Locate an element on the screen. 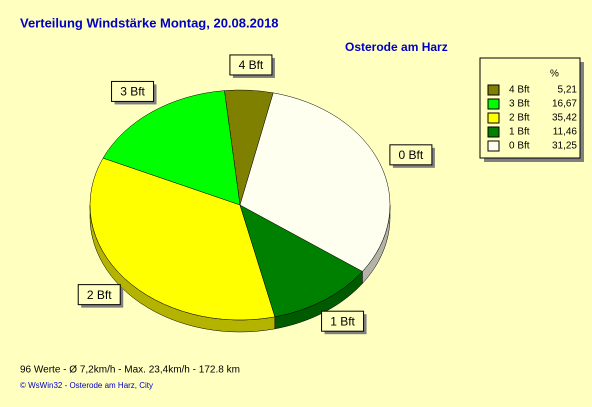  slice-label: 3 Bft is located at coordinates (132, 92).